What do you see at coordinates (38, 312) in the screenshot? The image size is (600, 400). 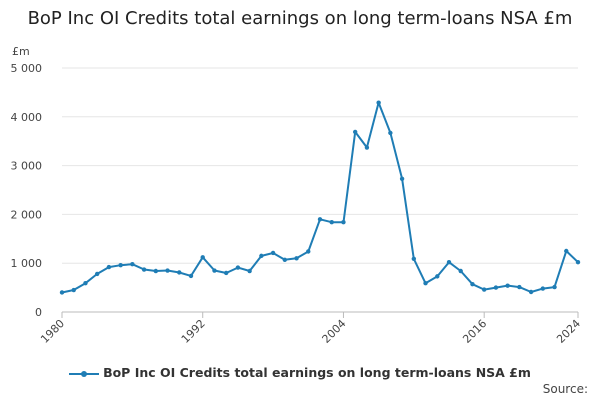 I see `y-tick-label: 0` at bounding box center [38, 312].